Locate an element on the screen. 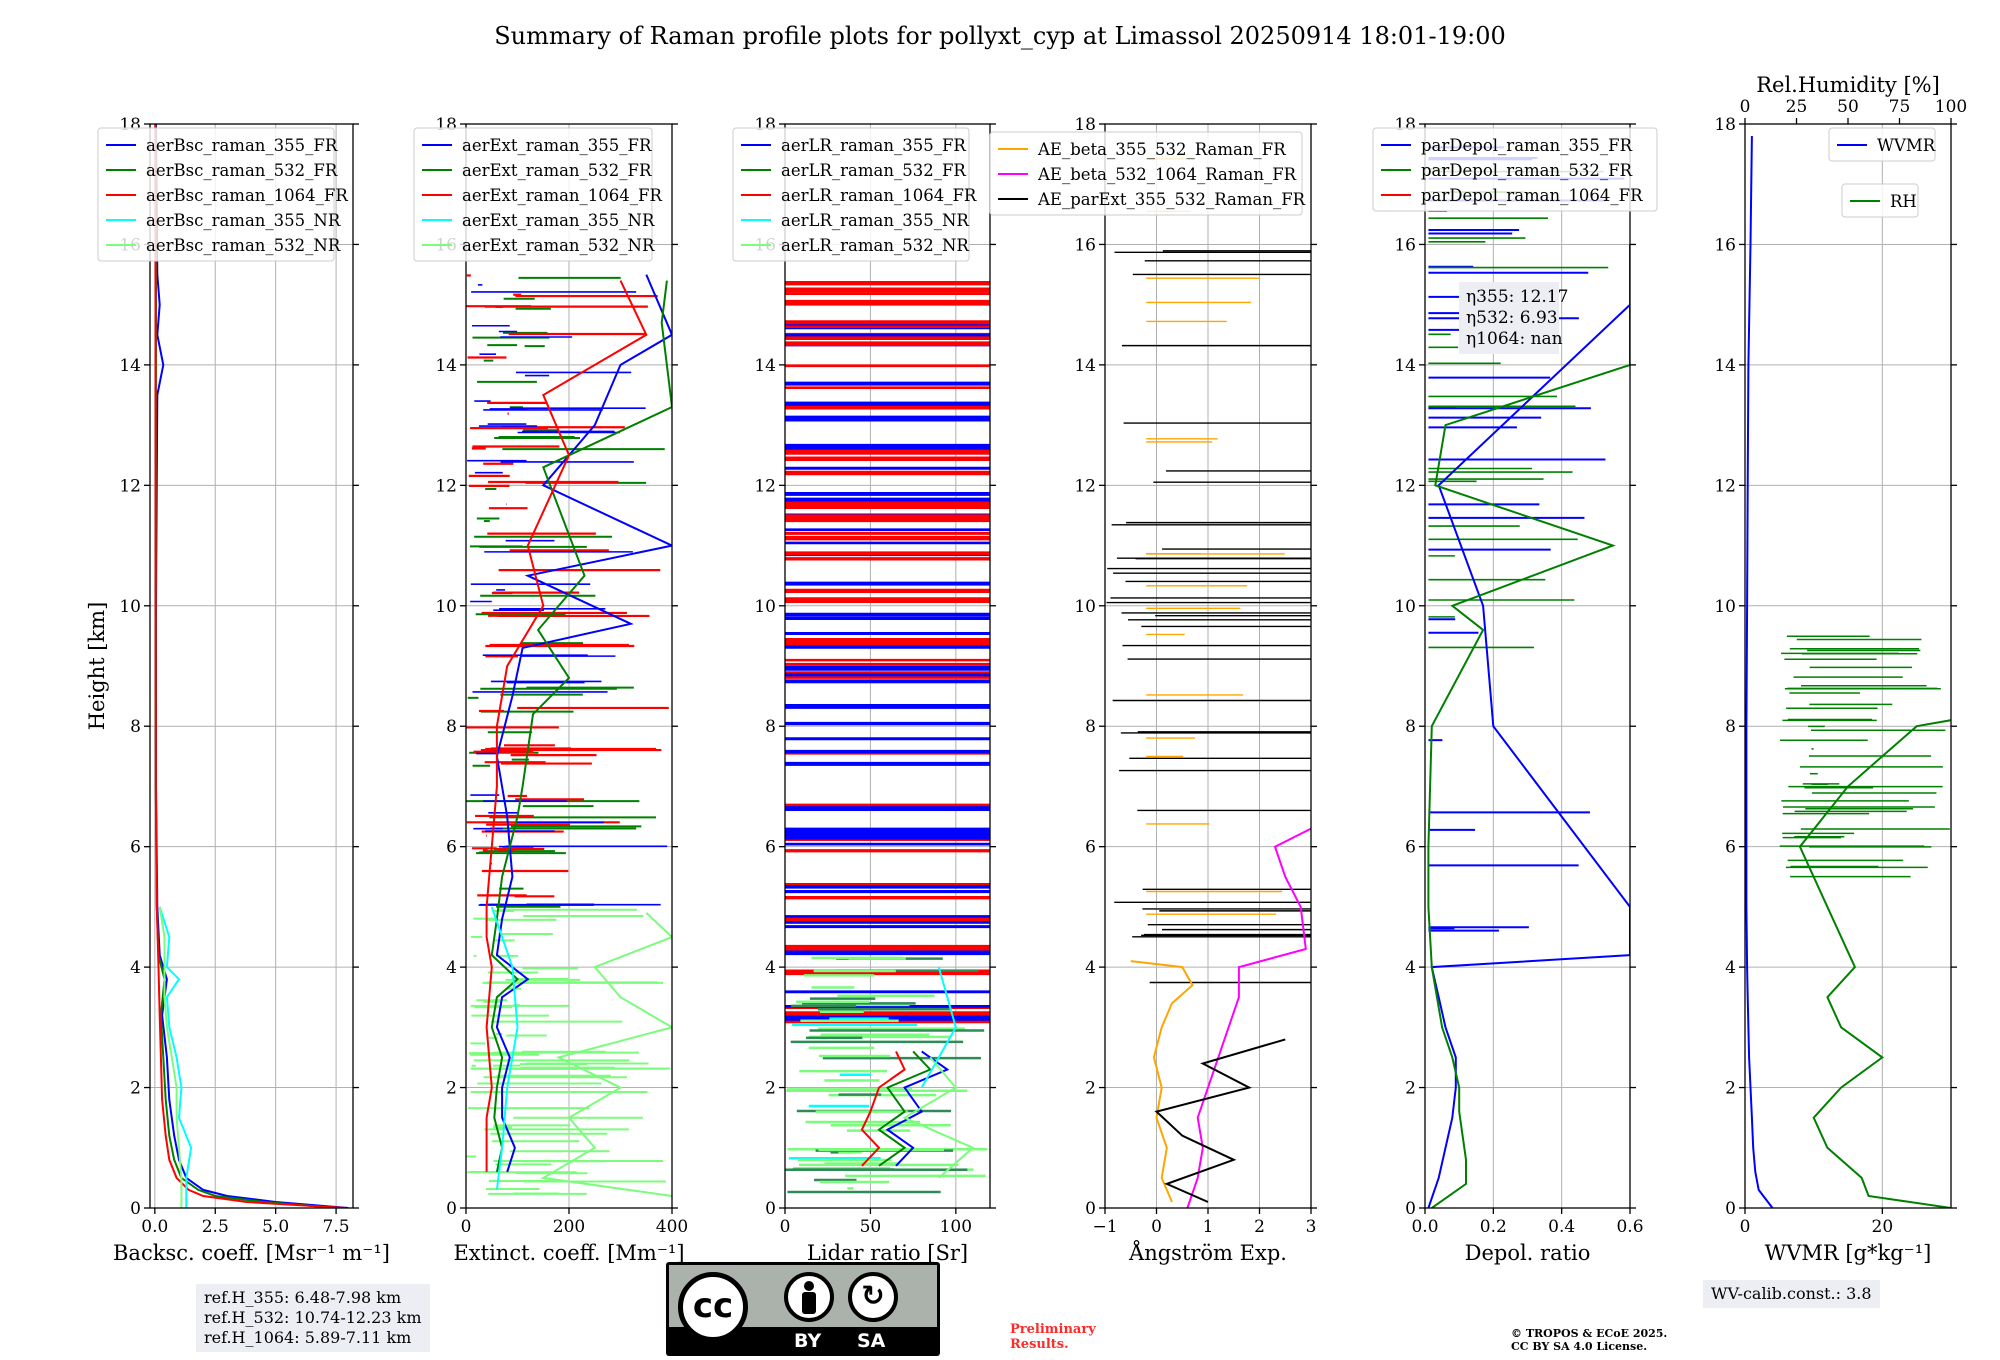 The height and width of the screenshot is (1360, 2000). legend-label: AE_beta_532_1064_Raman_FR is located at coordinates (1167, 174).